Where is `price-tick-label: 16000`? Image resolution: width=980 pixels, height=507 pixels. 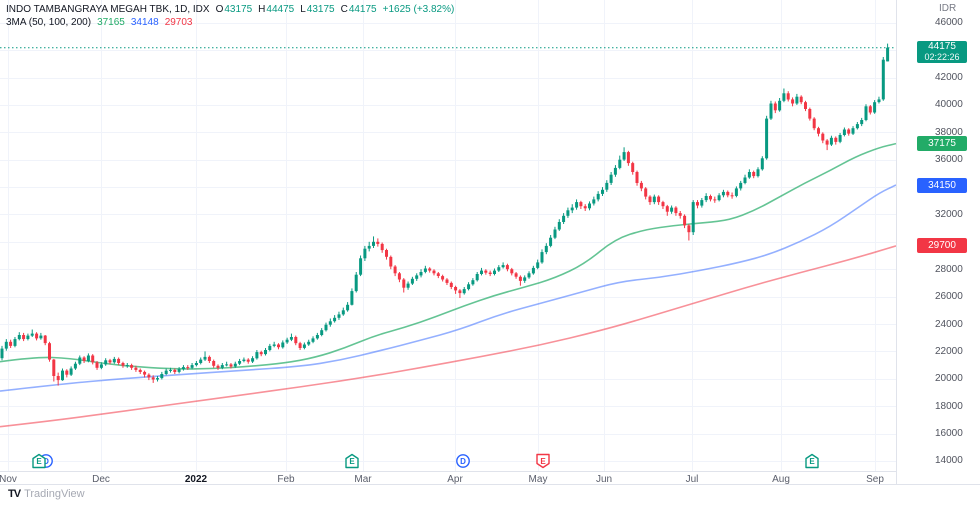 price-tick-label: 16000 is located at coordinates (949, 433).